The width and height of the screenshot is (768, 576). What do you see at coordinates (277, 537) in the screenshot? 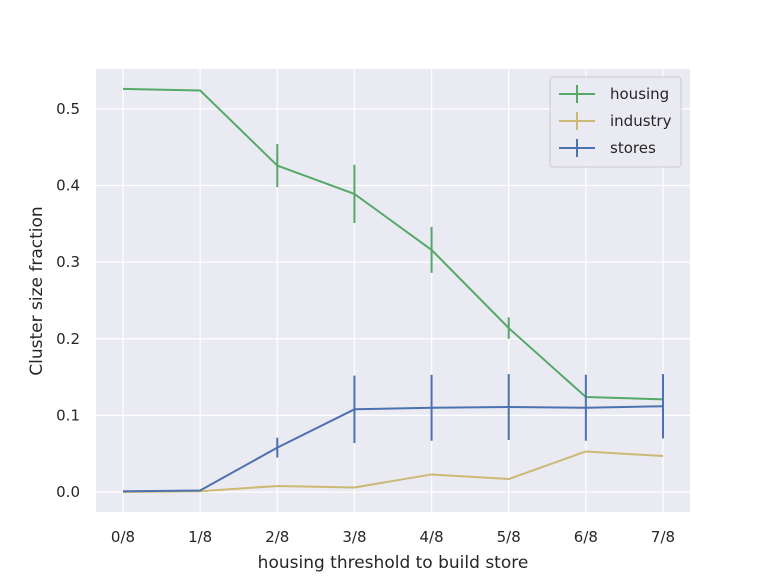
I see `x-tick-label: 2/8` at bounding box center [277, 537].